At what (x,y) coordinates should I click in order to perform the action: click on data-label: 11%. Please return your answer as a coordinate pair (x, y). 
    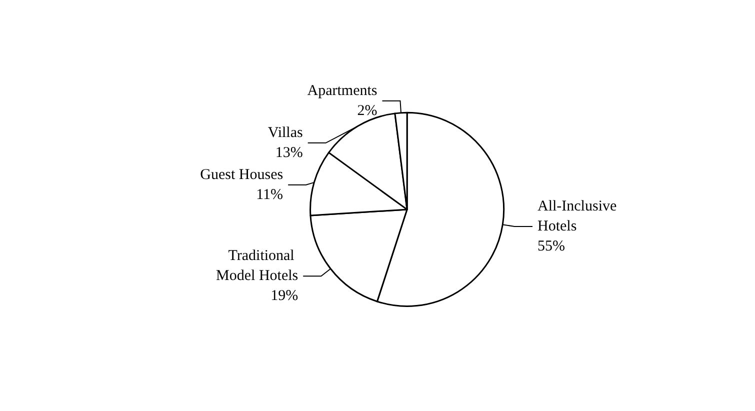
    Looking at the image, I should click on (270, 194).